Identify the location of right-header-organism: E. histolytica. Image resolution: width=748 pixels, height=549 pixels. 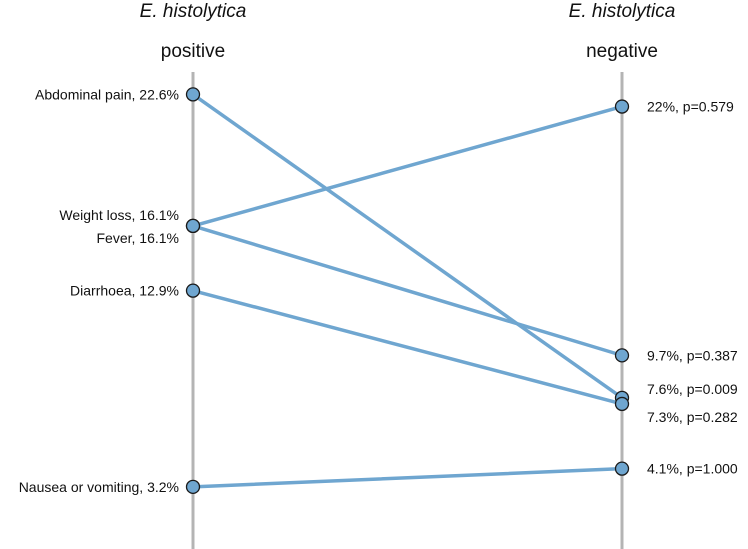
(622, 11).